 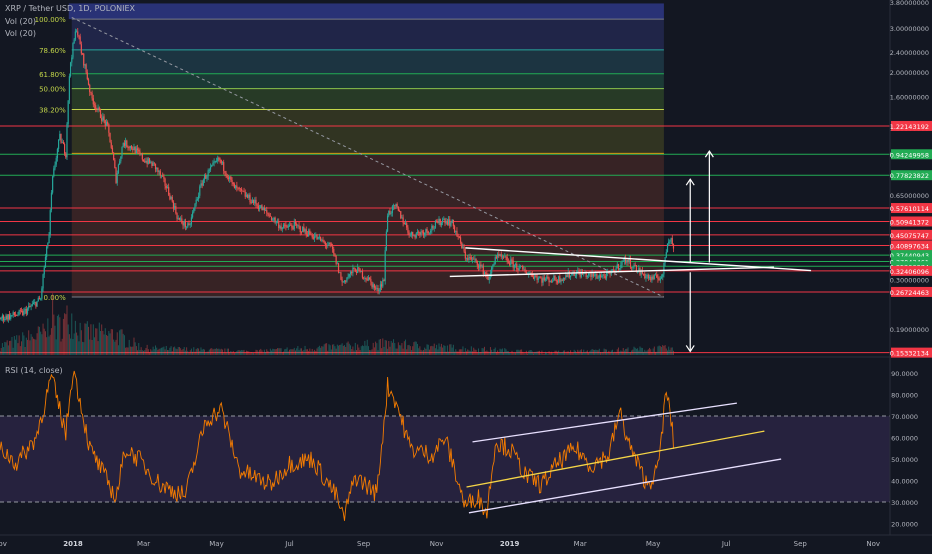 What do you see at coordinates (909, 222) in the screenshot?
I see `price-tag-label: 0.50941372` at bounding box center [909, 222].